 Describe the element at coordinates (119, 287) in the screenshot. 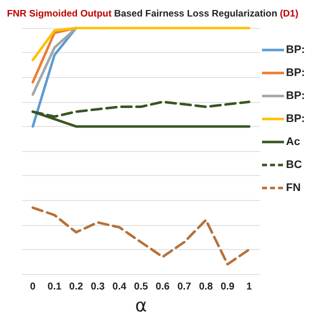

I see `x-tick-label: 0.4` at that location.